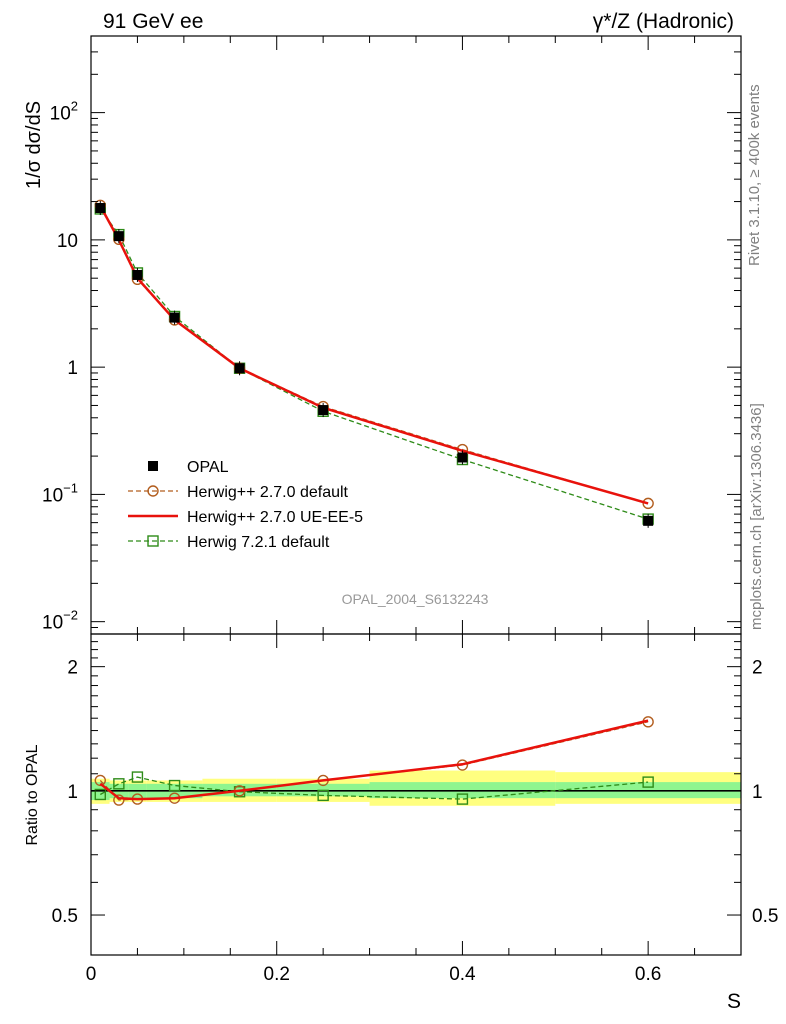  I want to click on main-ylabel: 1/σ dσ/dS, so click(34, 145).